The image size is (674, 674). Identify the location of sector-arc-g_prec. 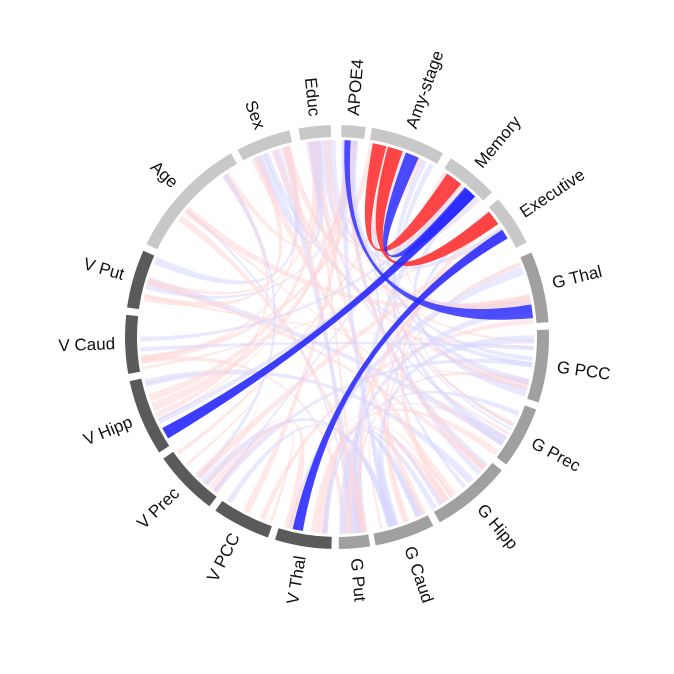
(516, 435).